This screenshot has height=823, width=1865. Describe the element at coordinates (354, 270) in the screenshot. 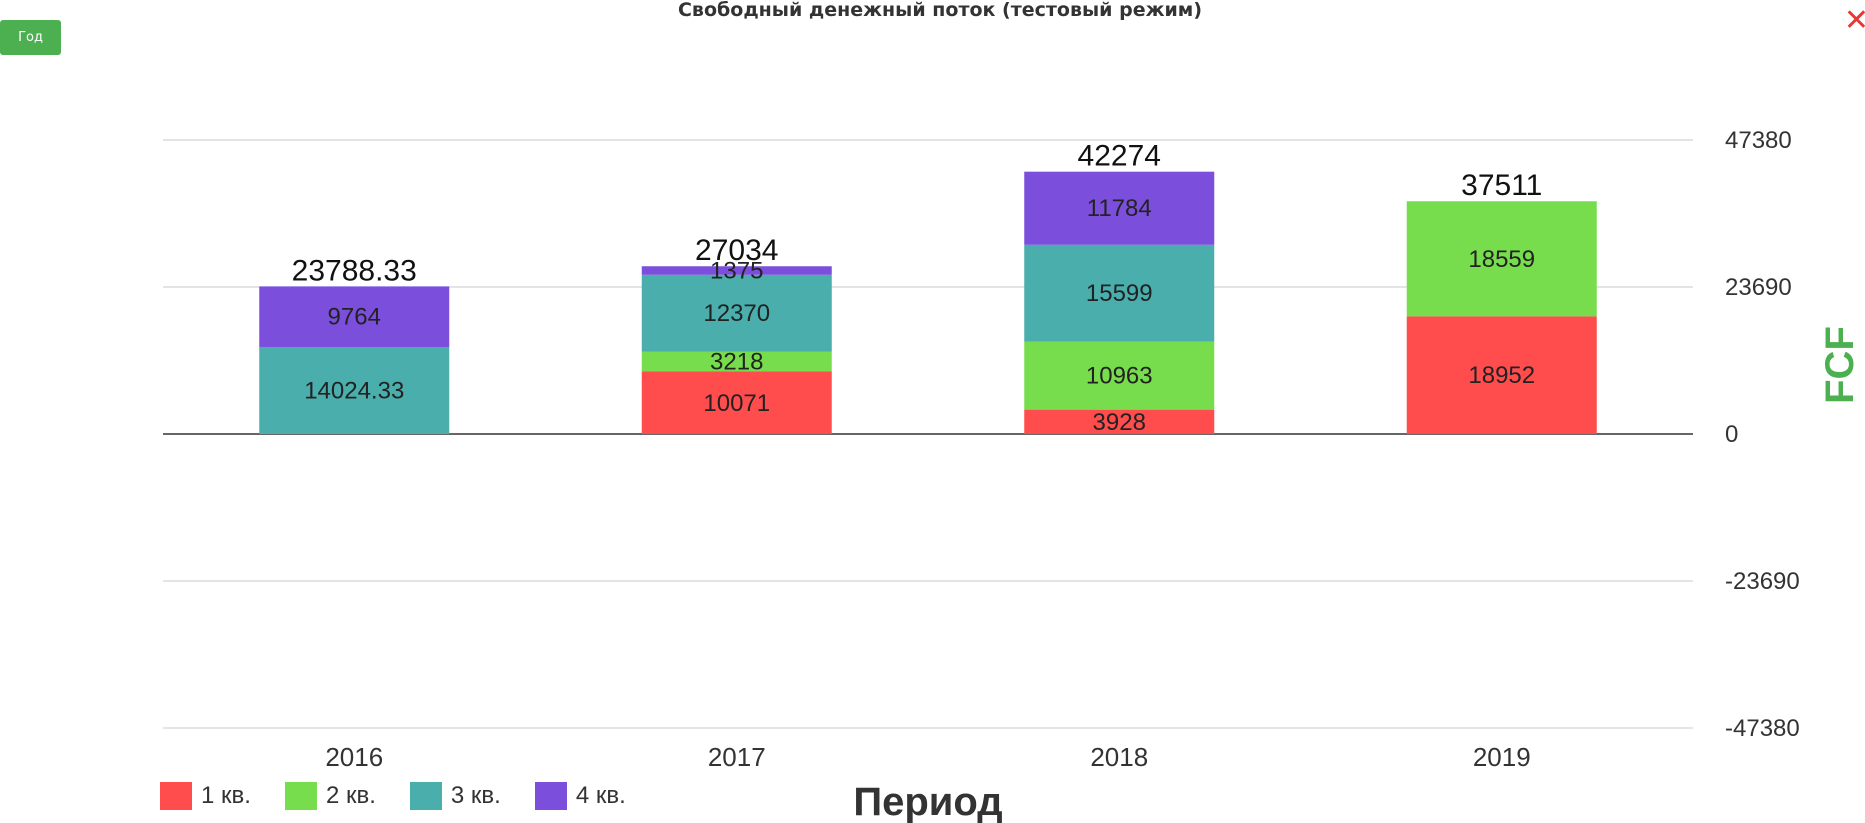

I see `bar-total-label: 23788.33` at that location.